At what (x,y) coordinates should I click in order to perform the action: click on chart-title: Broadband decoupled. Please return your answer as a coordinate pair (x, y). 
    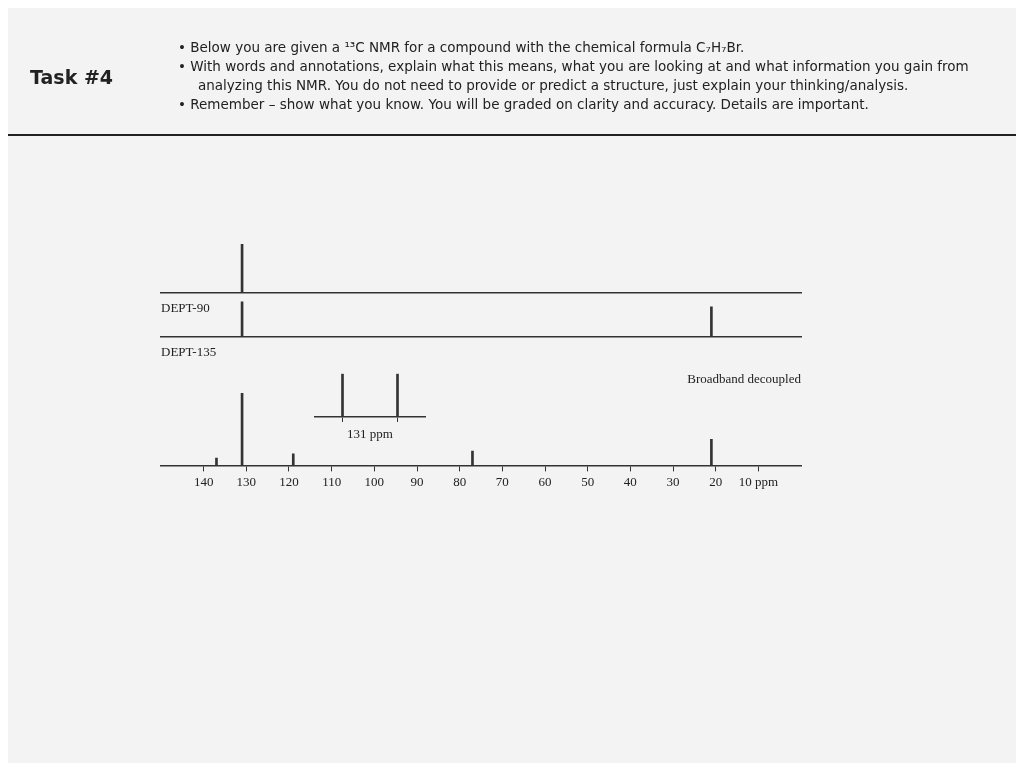
    Looking at the image, I should click on (744, 379).